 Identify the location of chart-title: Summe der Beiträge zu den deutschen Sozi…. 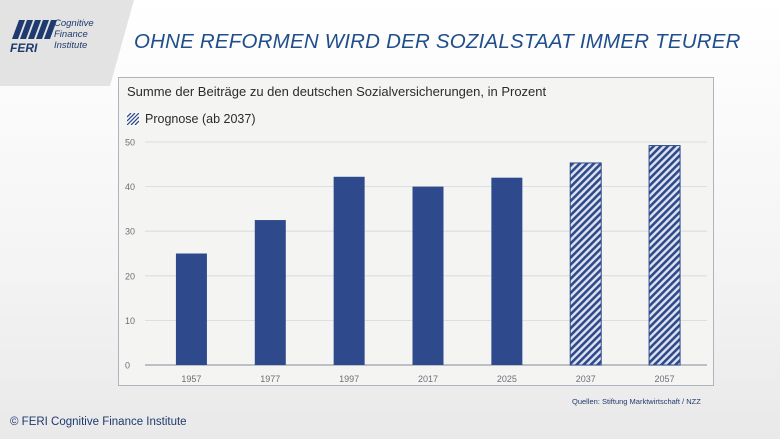
(337, 91).